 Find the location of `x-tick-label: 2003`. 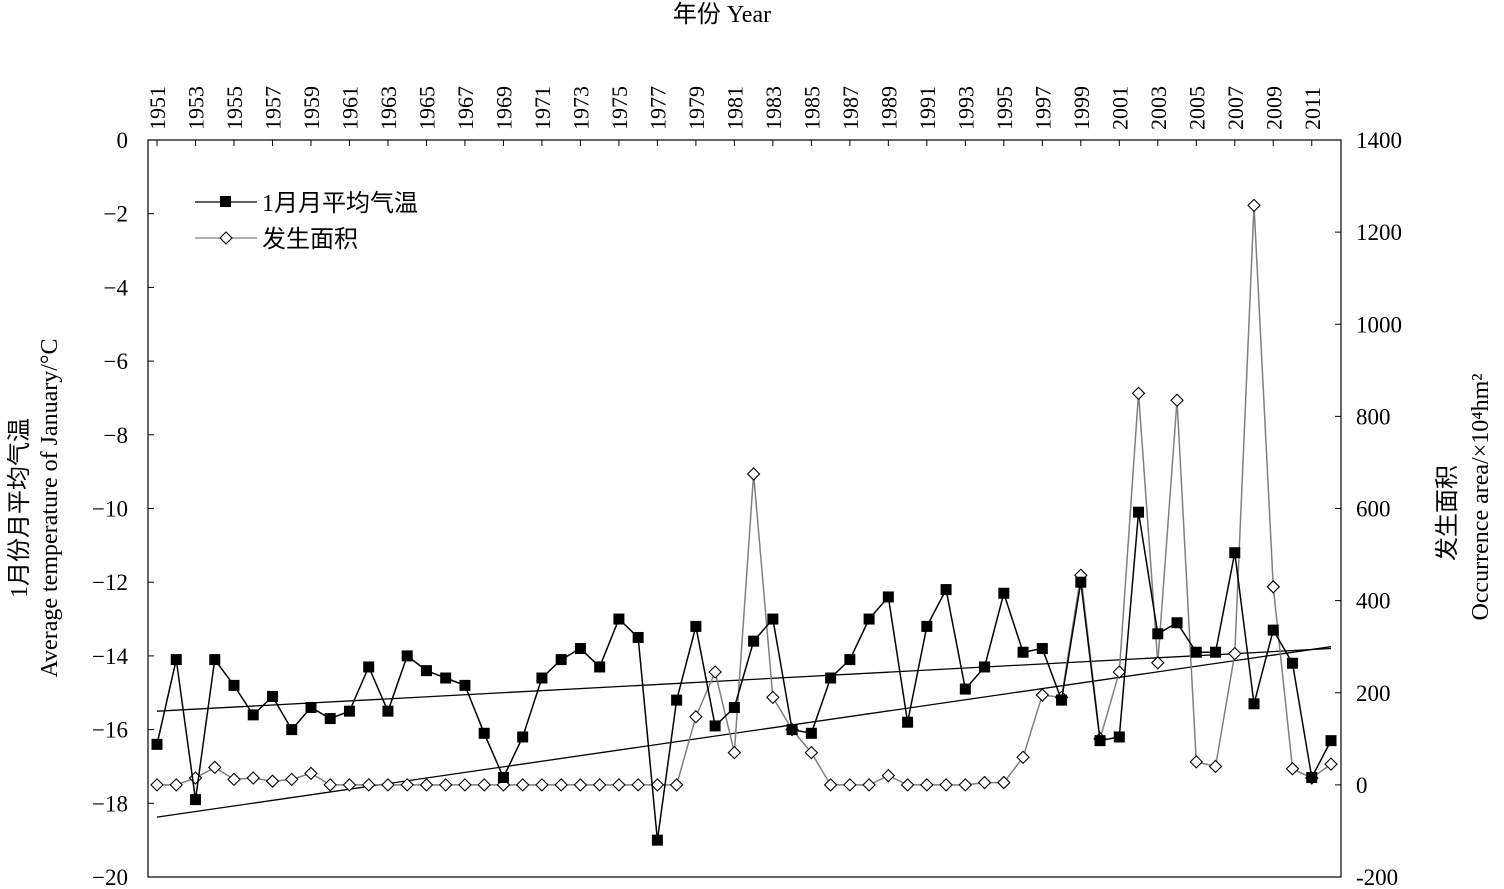

x-tick-label: 2003 is located at coordinates (1158, 108).